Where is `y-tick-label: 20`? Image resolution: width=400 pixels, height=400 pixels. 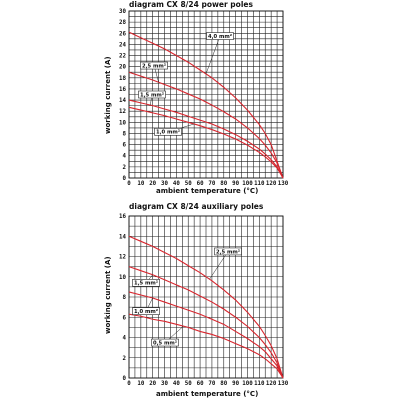
y-tick-label: 20 is located at coordinates (122, 68).